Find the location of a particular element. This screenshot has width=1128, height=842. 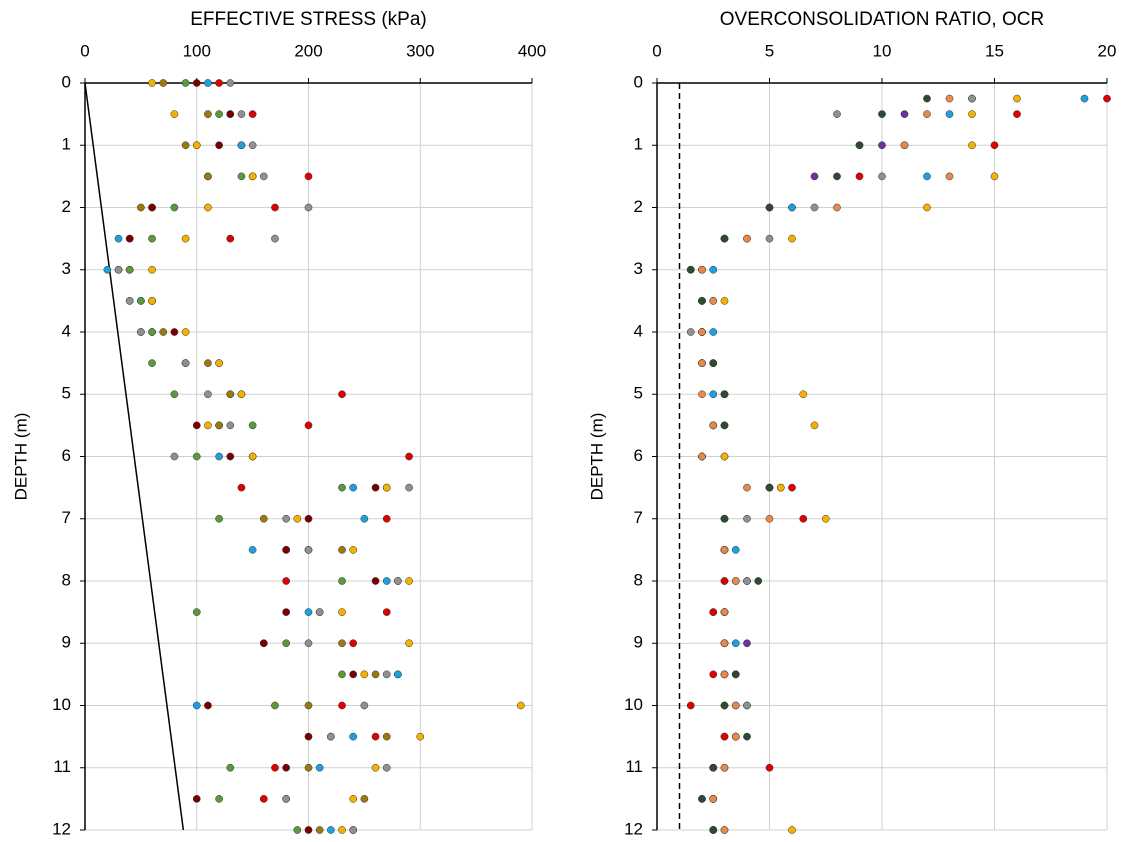

y-tick-label: 4 is located at coordinates (66, 330).